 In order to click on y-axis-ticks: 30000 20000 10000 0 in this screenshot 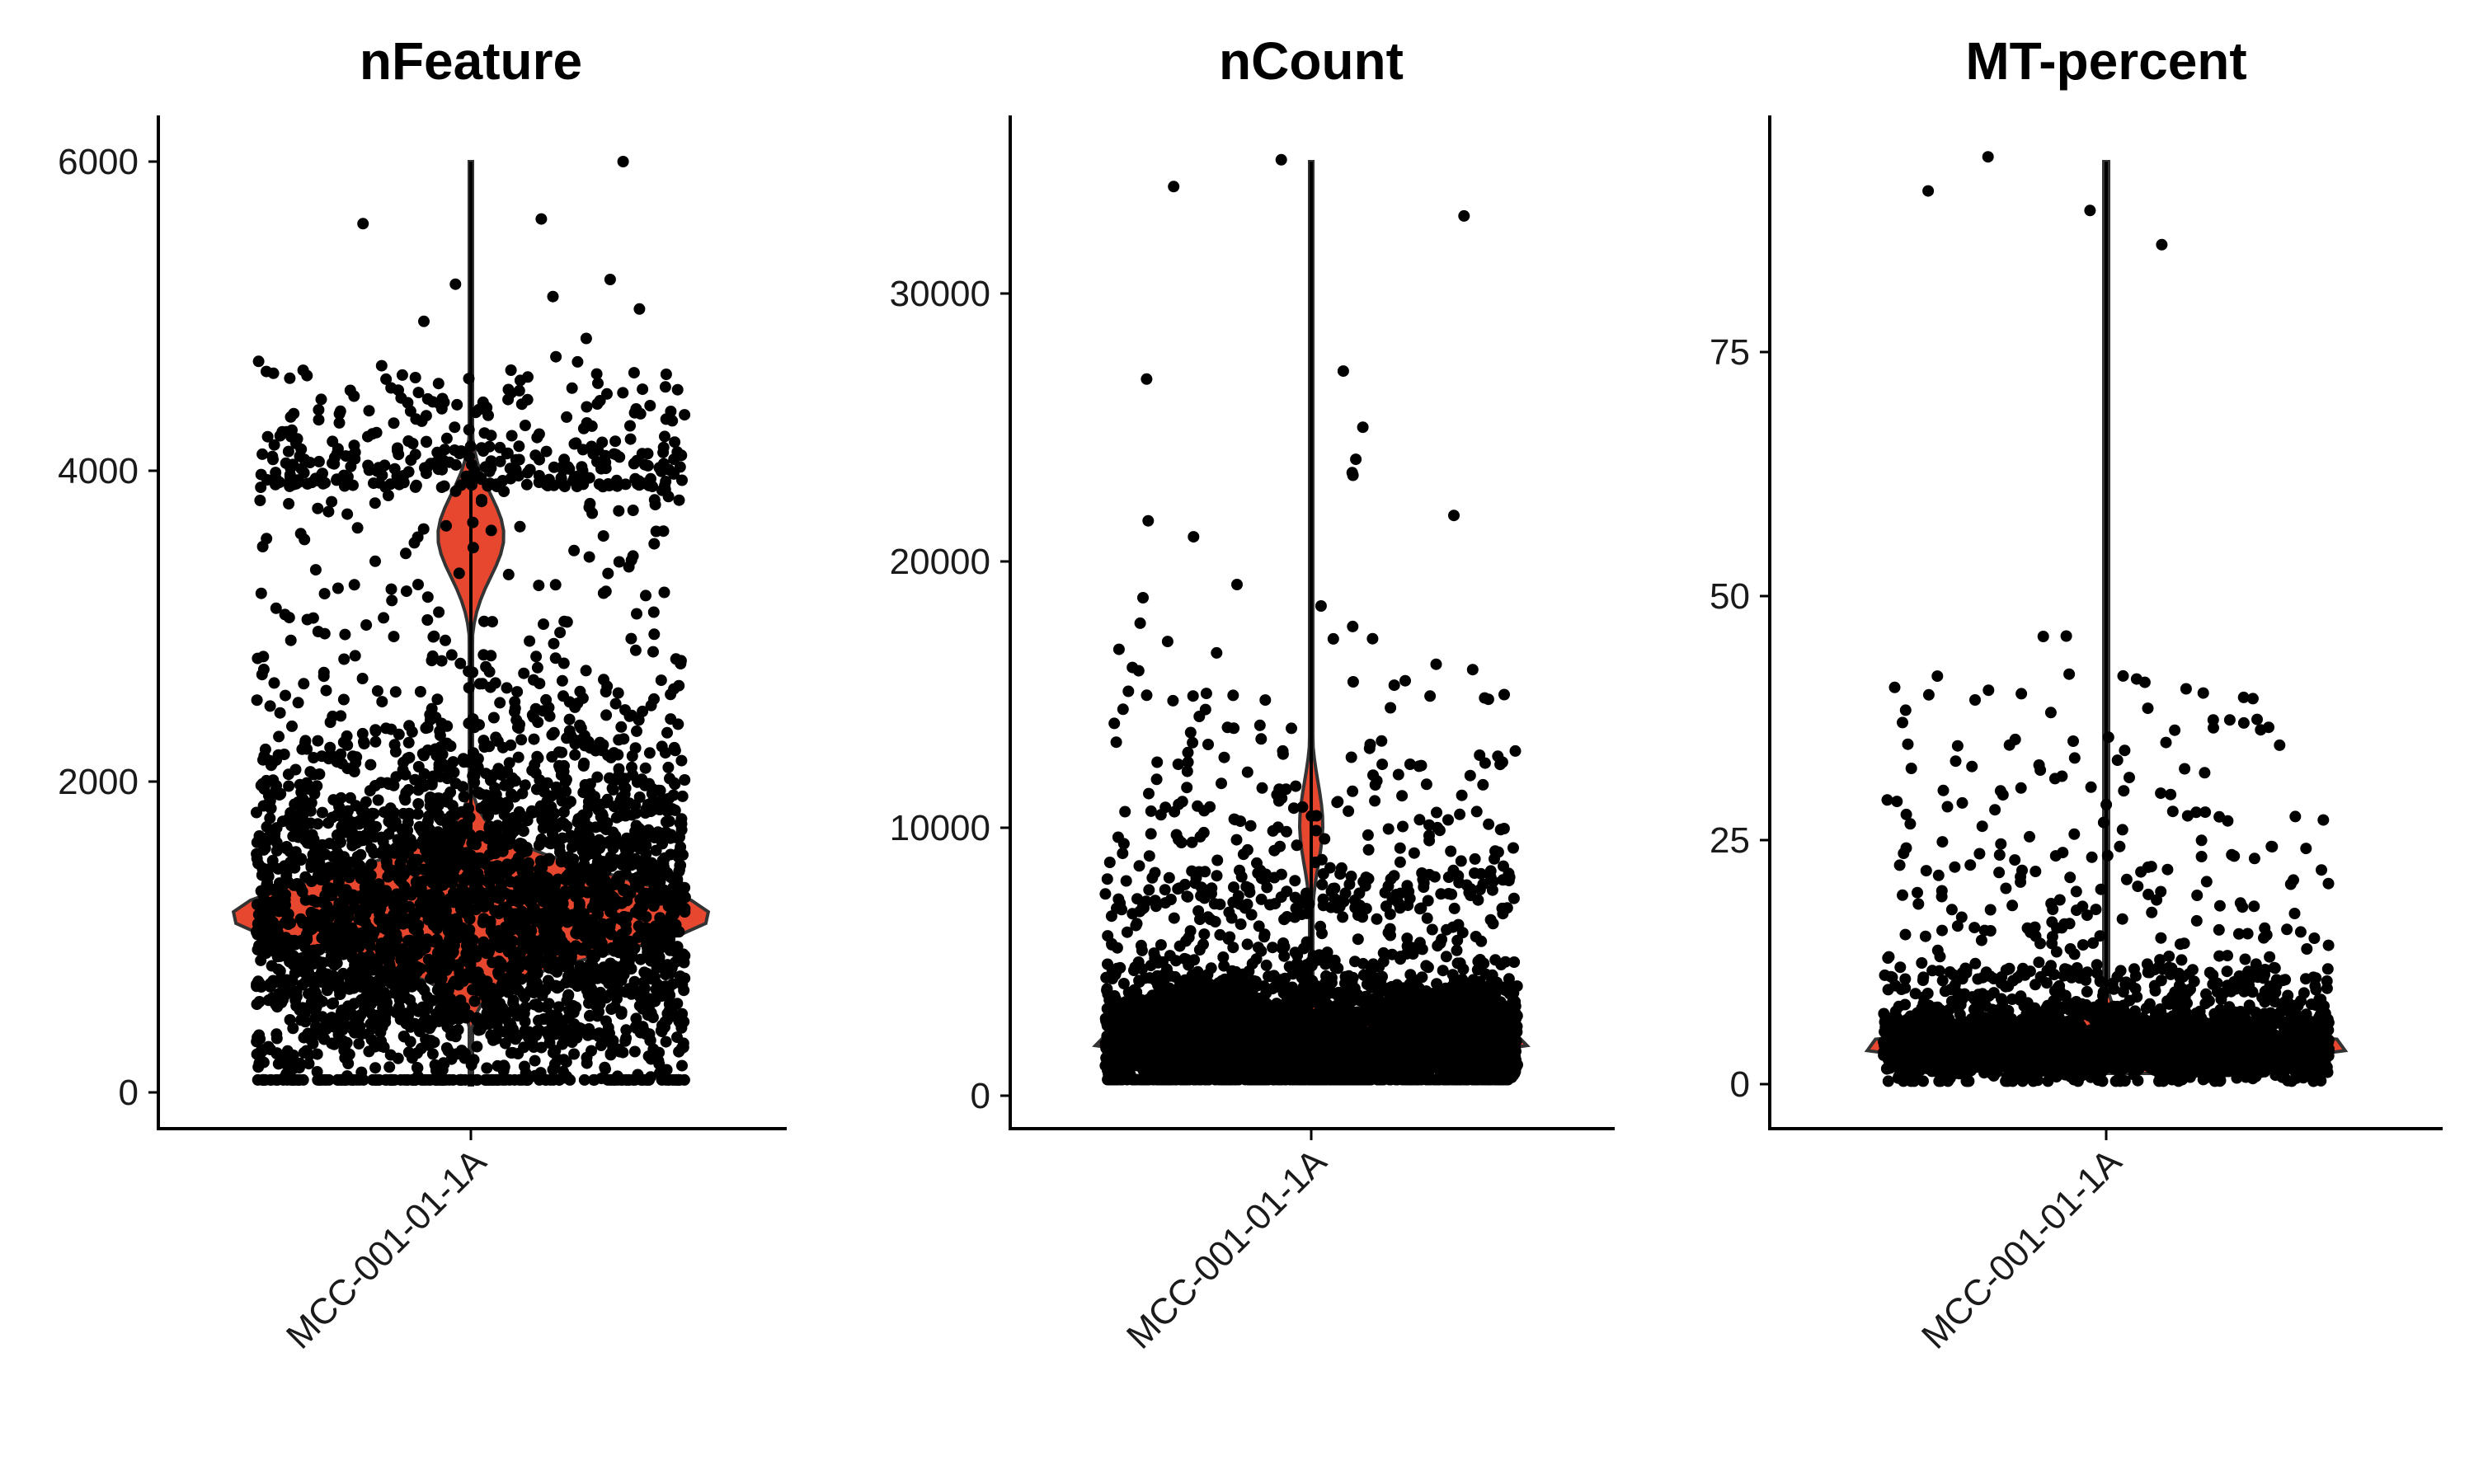, I will do `click(950, 695)`.